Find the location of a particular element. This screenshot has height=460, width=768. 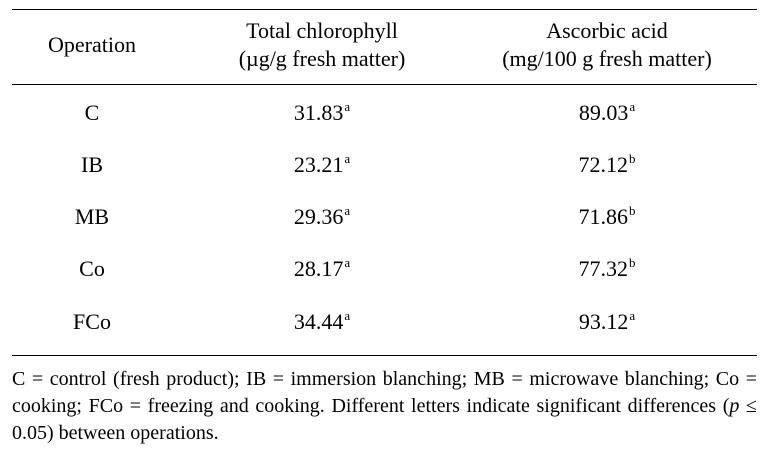

value: 23.21 is located at coordinates (318, 164).